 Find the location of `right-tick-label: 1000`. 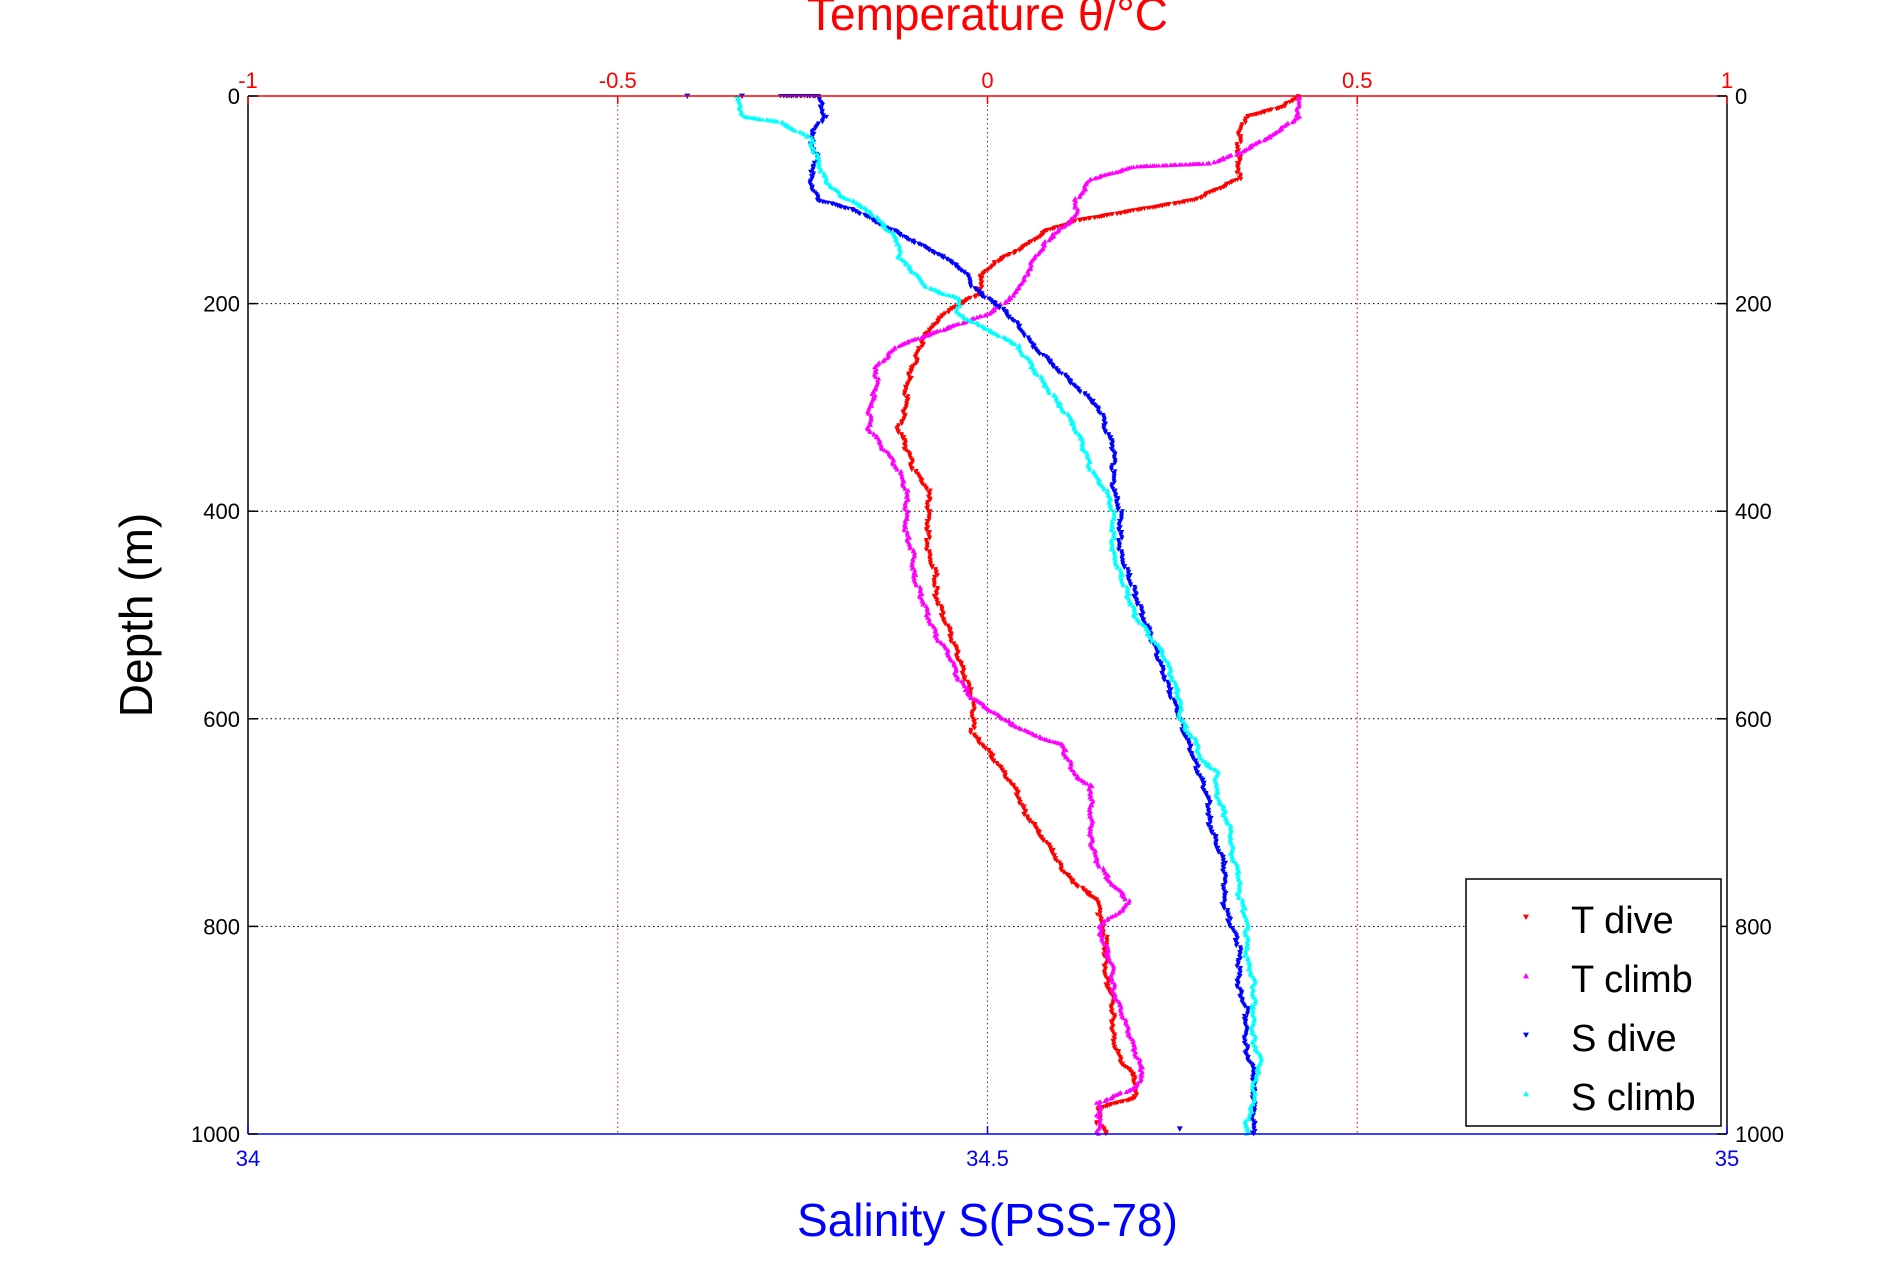

right-tick-label: 1000 is located at coordinates (1759, 1134).